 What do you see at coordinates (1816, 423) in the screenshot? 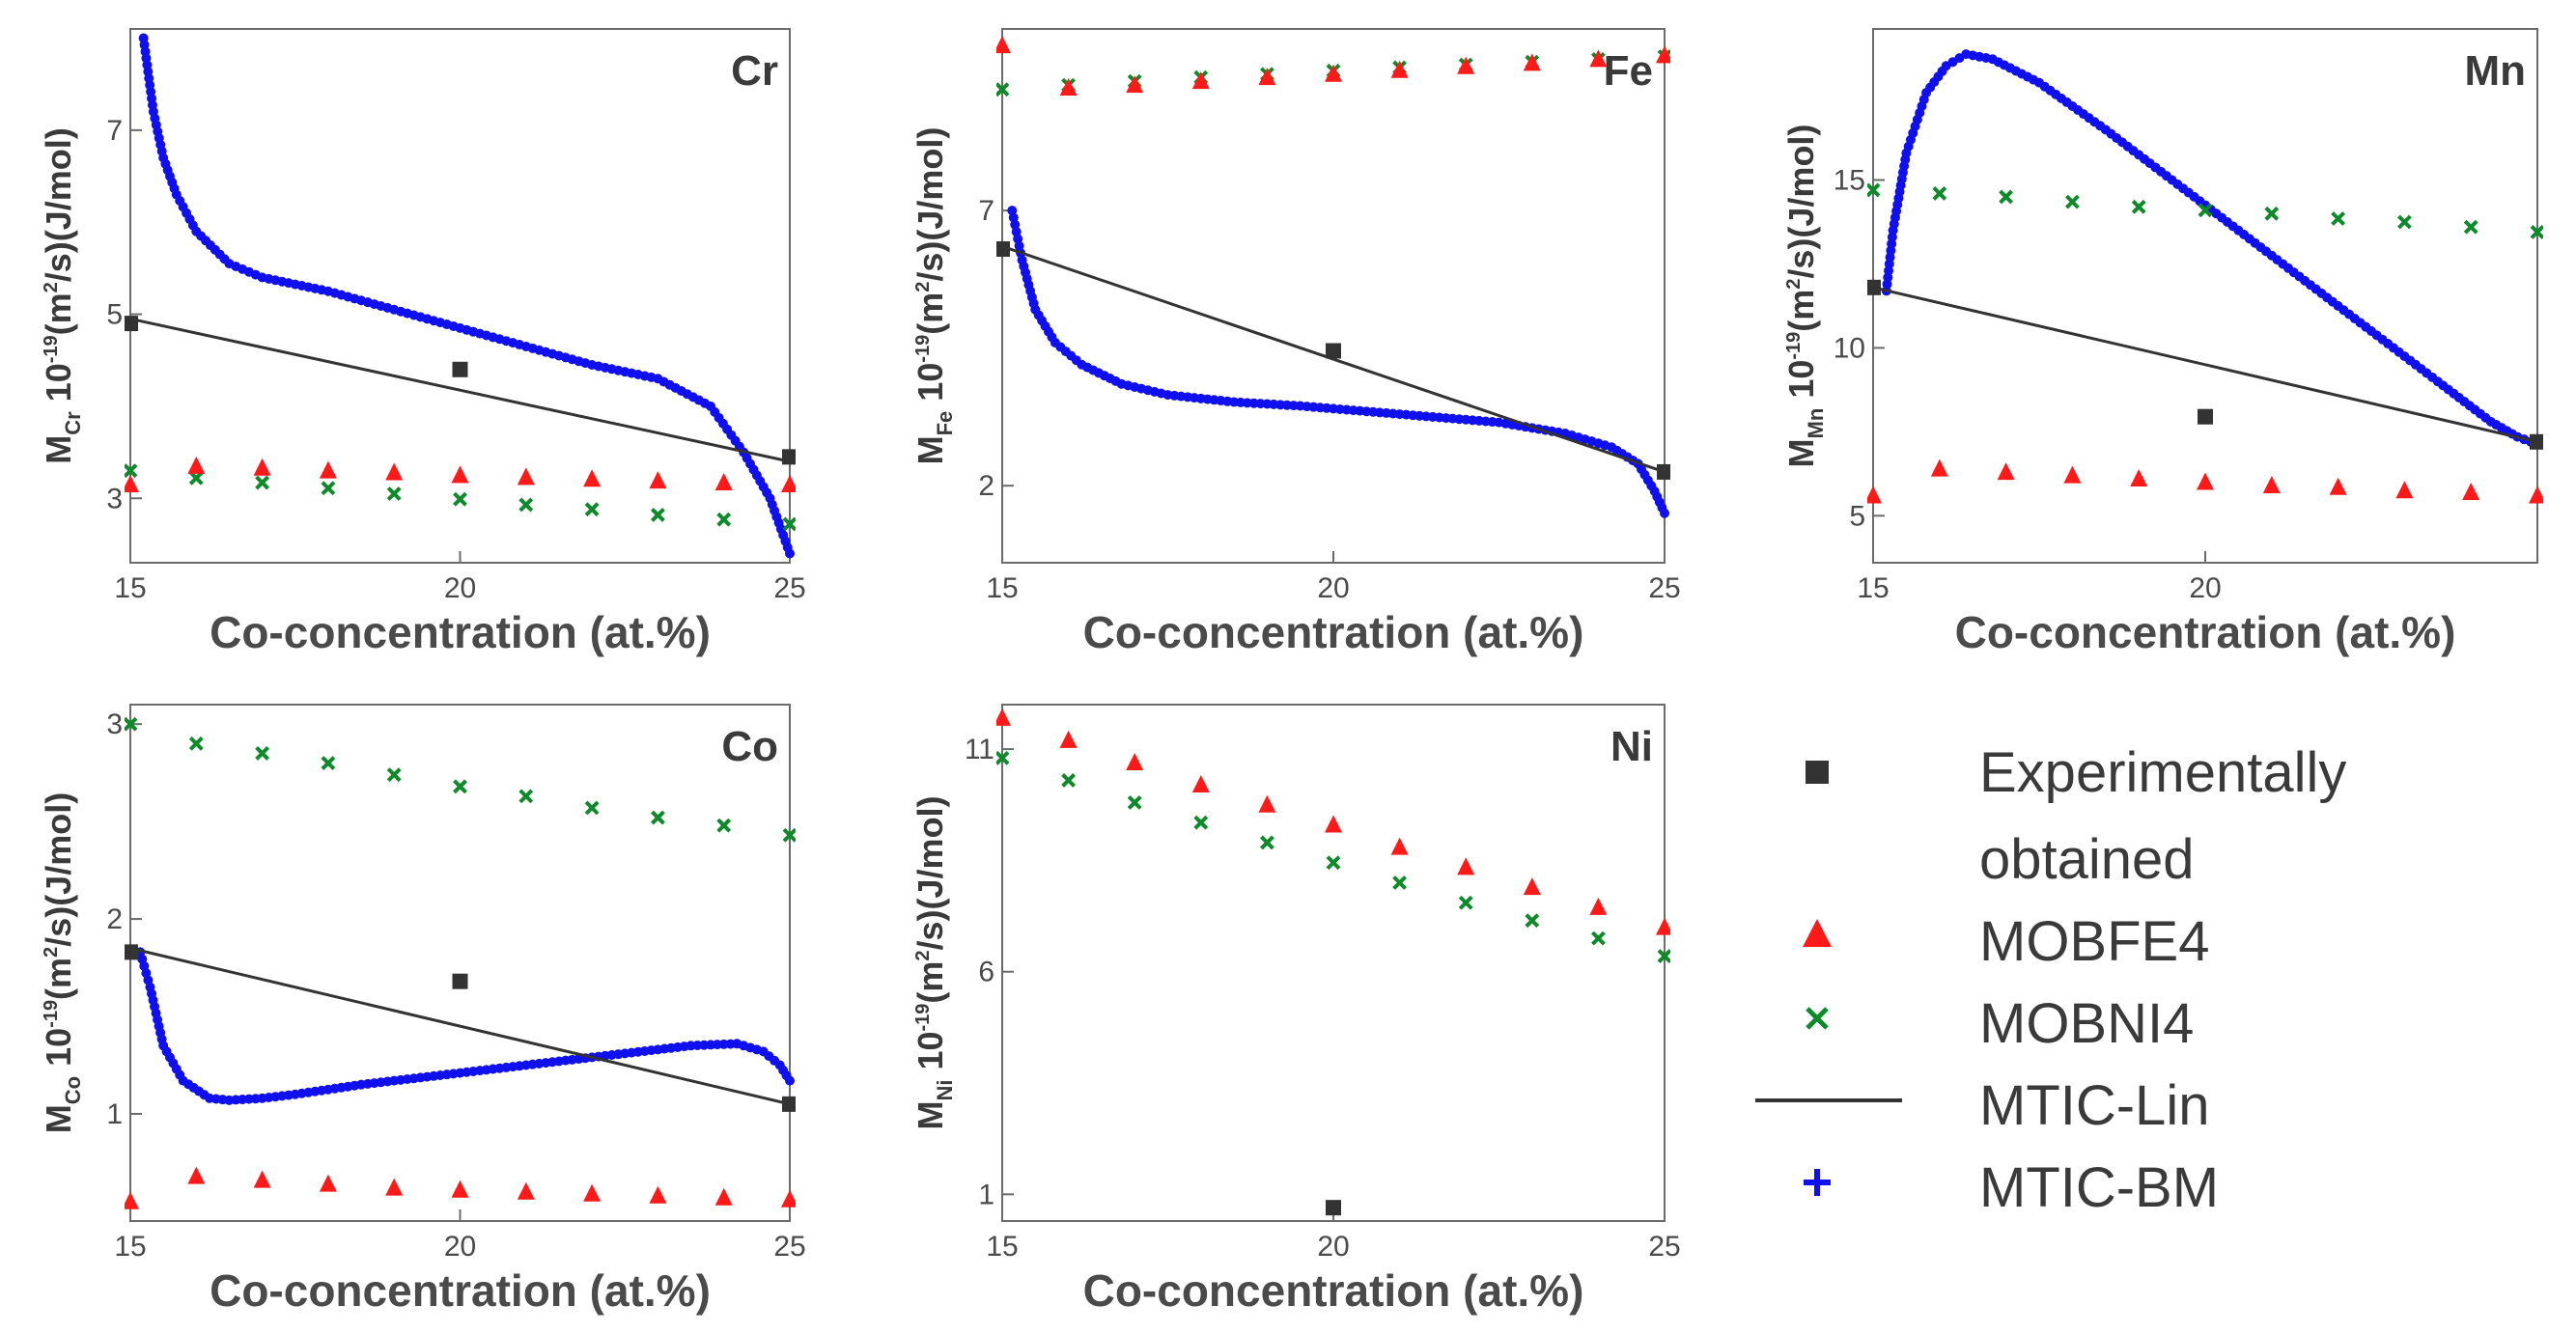
I see `y-label-subscript: Mn` at bounding box center [1816, 423].